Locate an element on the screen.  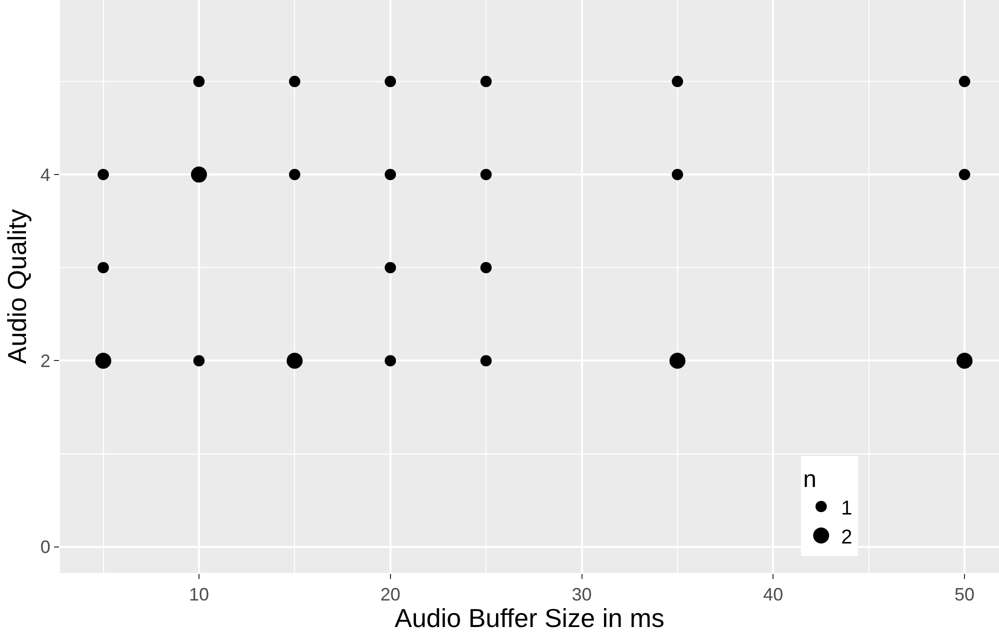
x-axis-title: Audio Buffer Size in ms is located at coordinates (529, 618).